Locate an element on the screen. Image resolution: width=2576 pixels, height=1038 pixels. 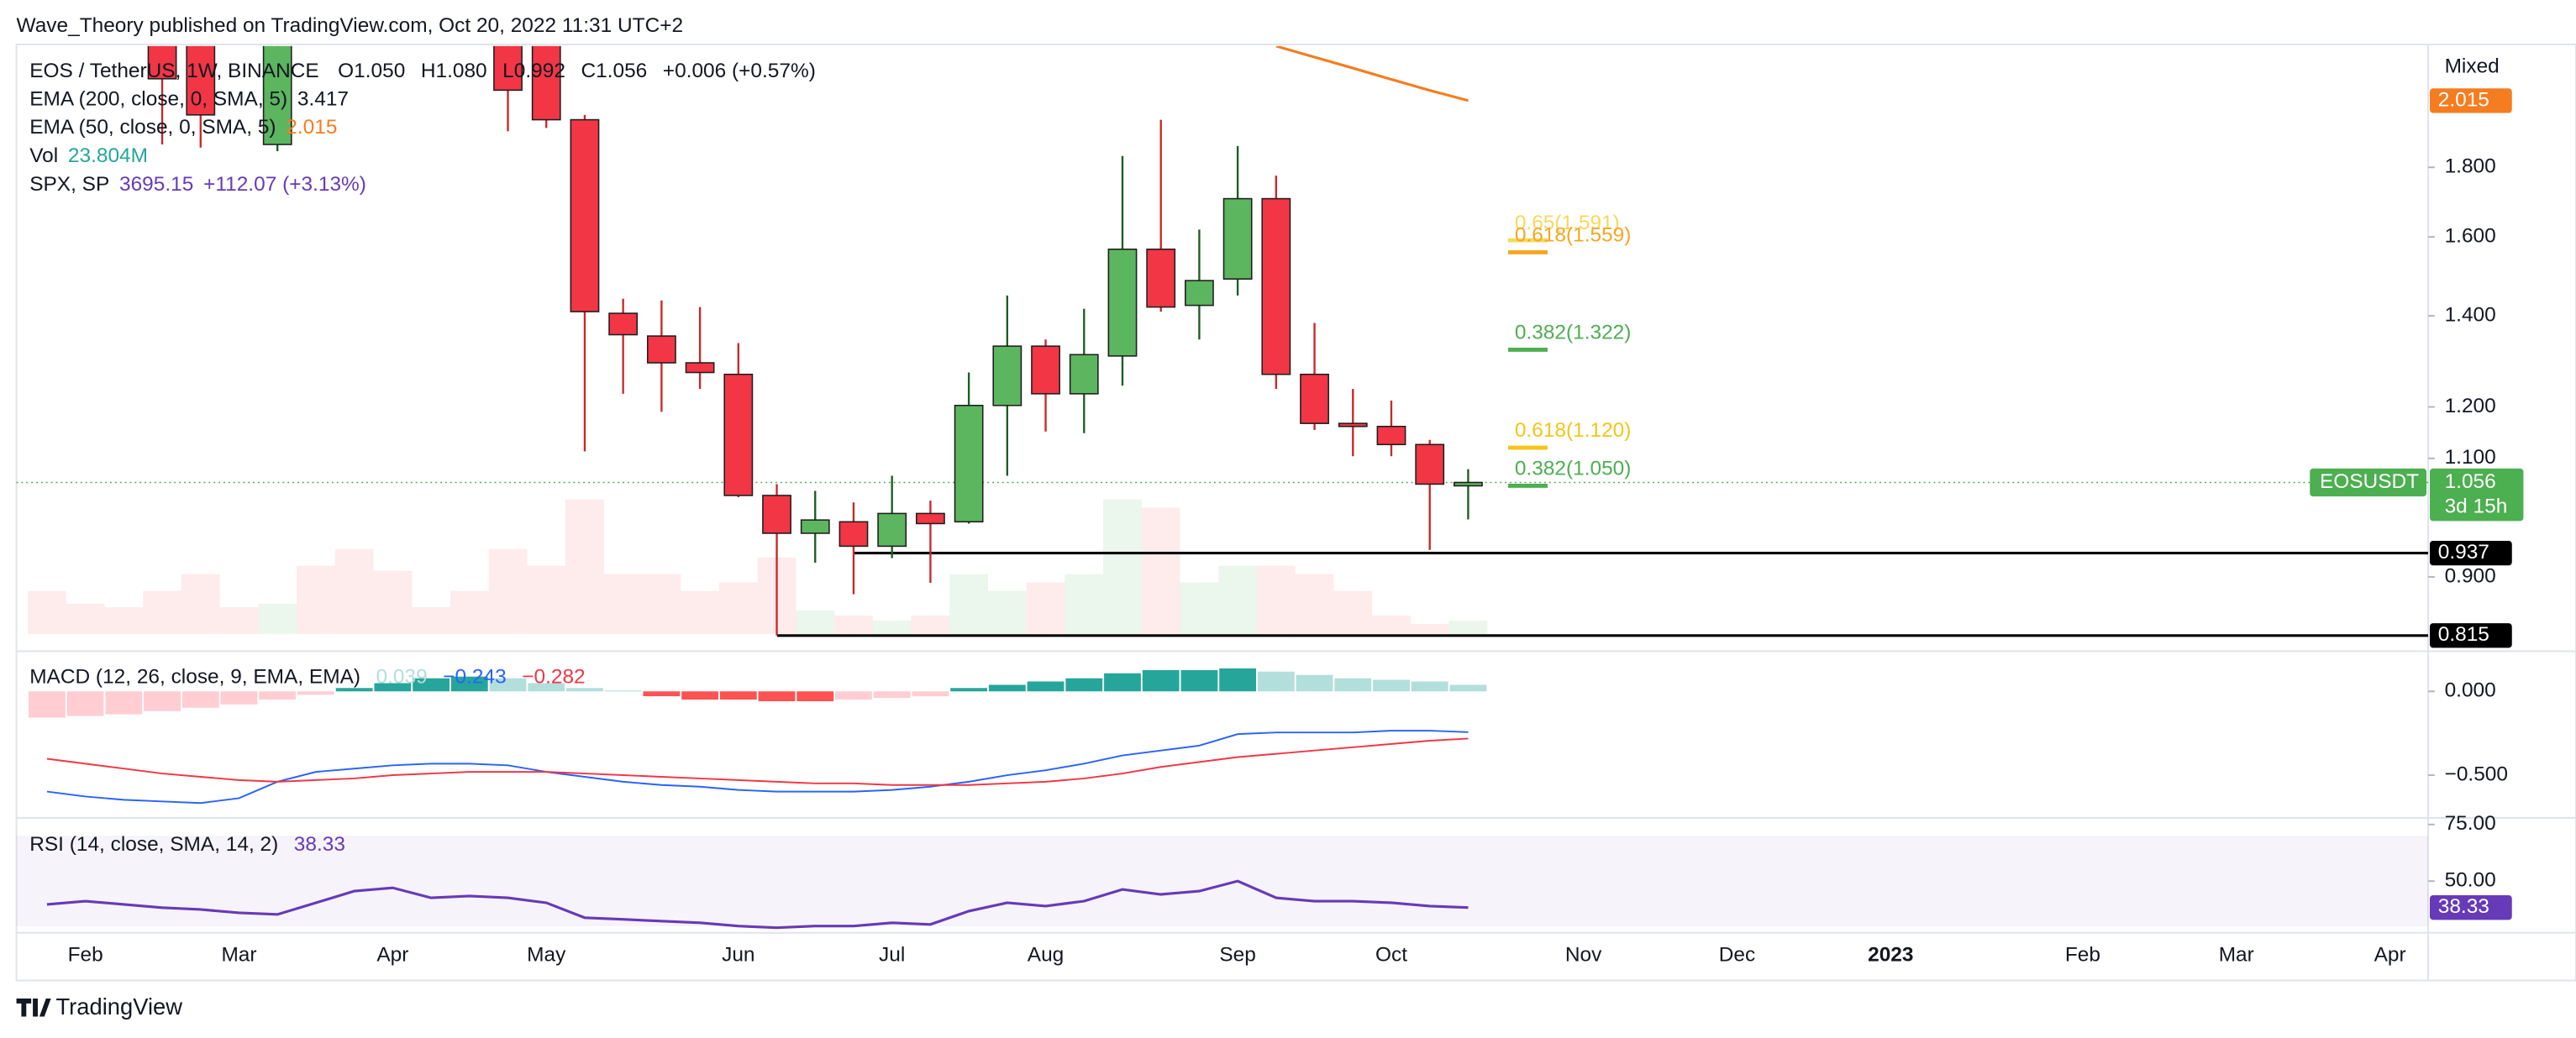
y-tick-label: 1.600 is located at coordinates (2470, 236).